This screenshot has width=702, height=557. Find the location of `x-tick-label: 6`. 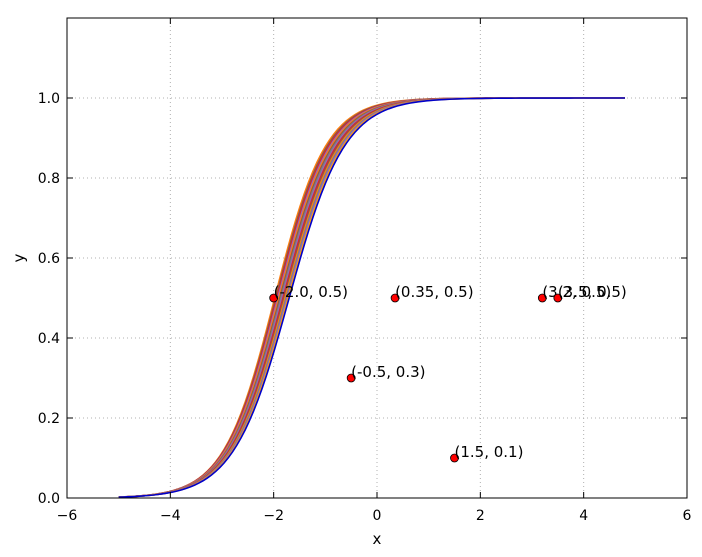

x-tick-label: 6 is located at coordinates (687, 516).